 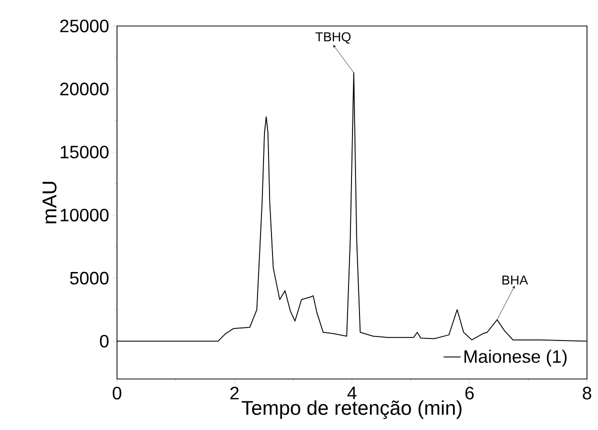 What do you see at coordinates (84, 152) in the screenshot?
I see `y-tick-label: 15000` at bounding box center [84, 152].